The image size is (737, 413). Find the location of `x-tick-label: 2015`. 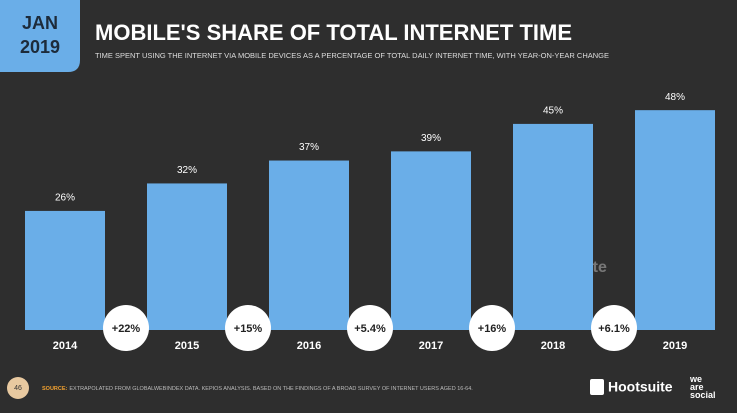

x-tick-label: 2015 is located at coordinates (187, 346).